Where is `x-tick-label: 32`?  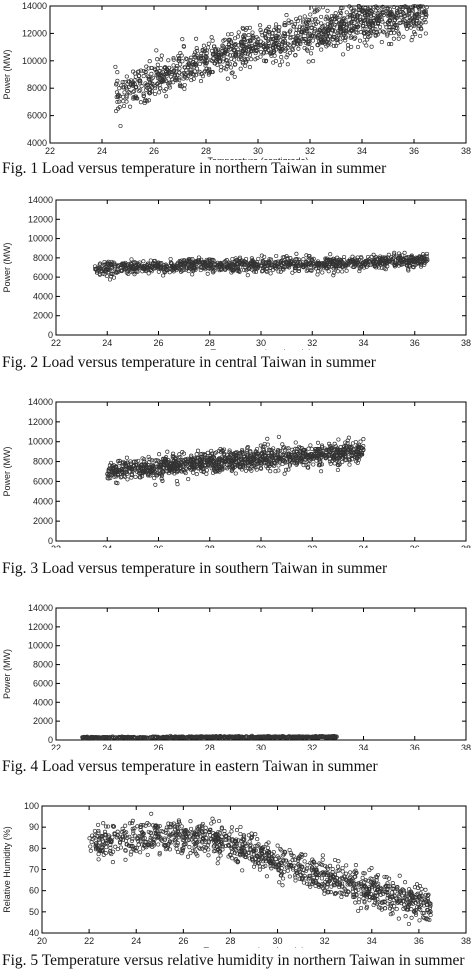 x-tick-label: 32 is located at coordinates (312, 746).